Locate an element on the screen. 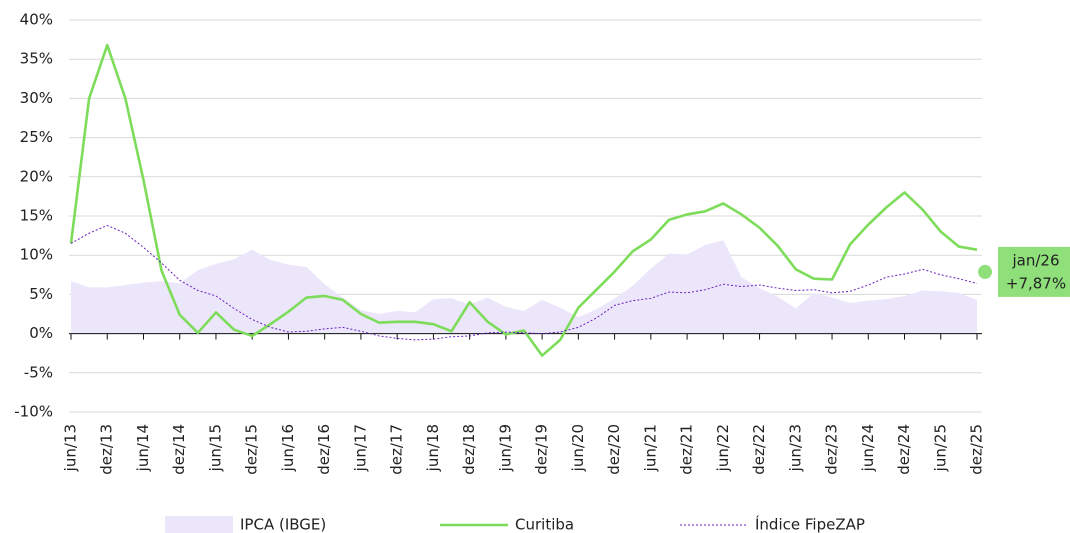 Image resolution: width=1070 pixels, height=533 pixels. y-tick-label: 5% is located at coordinates (41, 294).